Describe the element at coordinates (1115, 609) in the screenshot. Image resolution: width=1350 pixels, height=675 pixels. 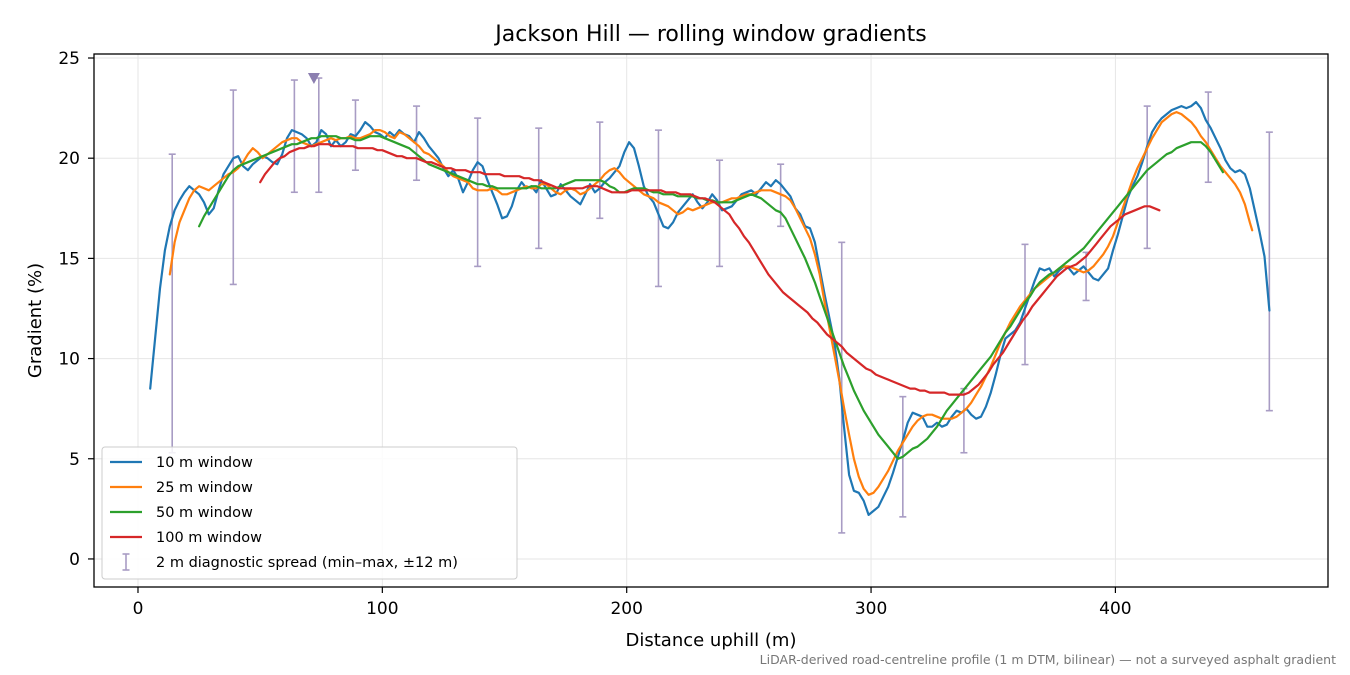
I see `x-tick-label: 400` at that location.